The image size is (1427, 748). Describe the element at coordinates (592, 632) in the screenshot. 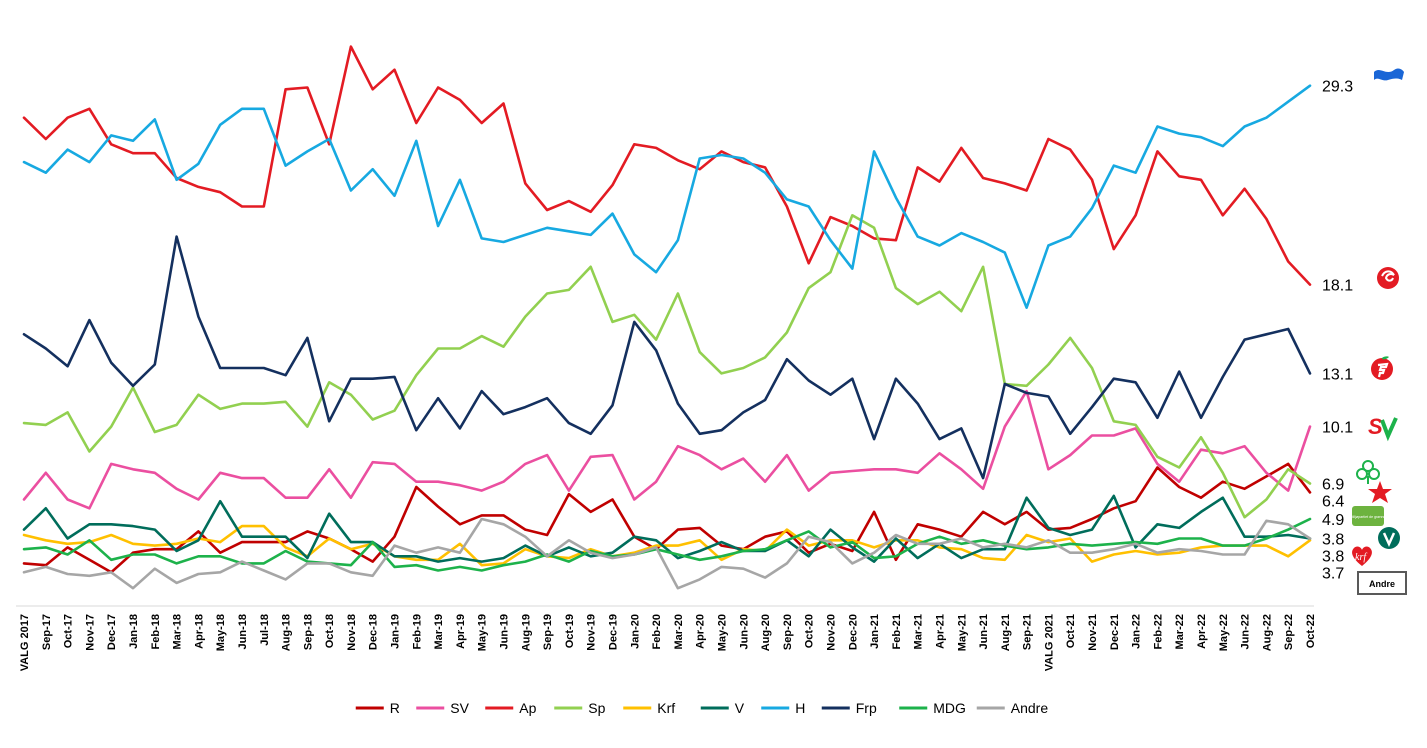

I see `x-tick-label: Nov-19` at that location.